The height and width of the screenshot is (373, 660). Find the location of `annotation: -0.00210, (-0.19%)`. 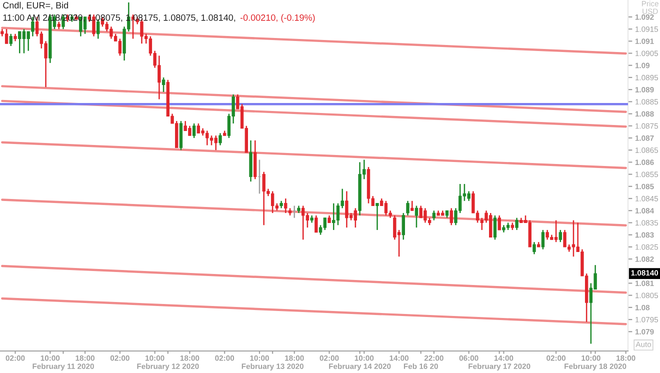

annotation: -0.00210, (-0.19%) is located at coordinates (277, 18).